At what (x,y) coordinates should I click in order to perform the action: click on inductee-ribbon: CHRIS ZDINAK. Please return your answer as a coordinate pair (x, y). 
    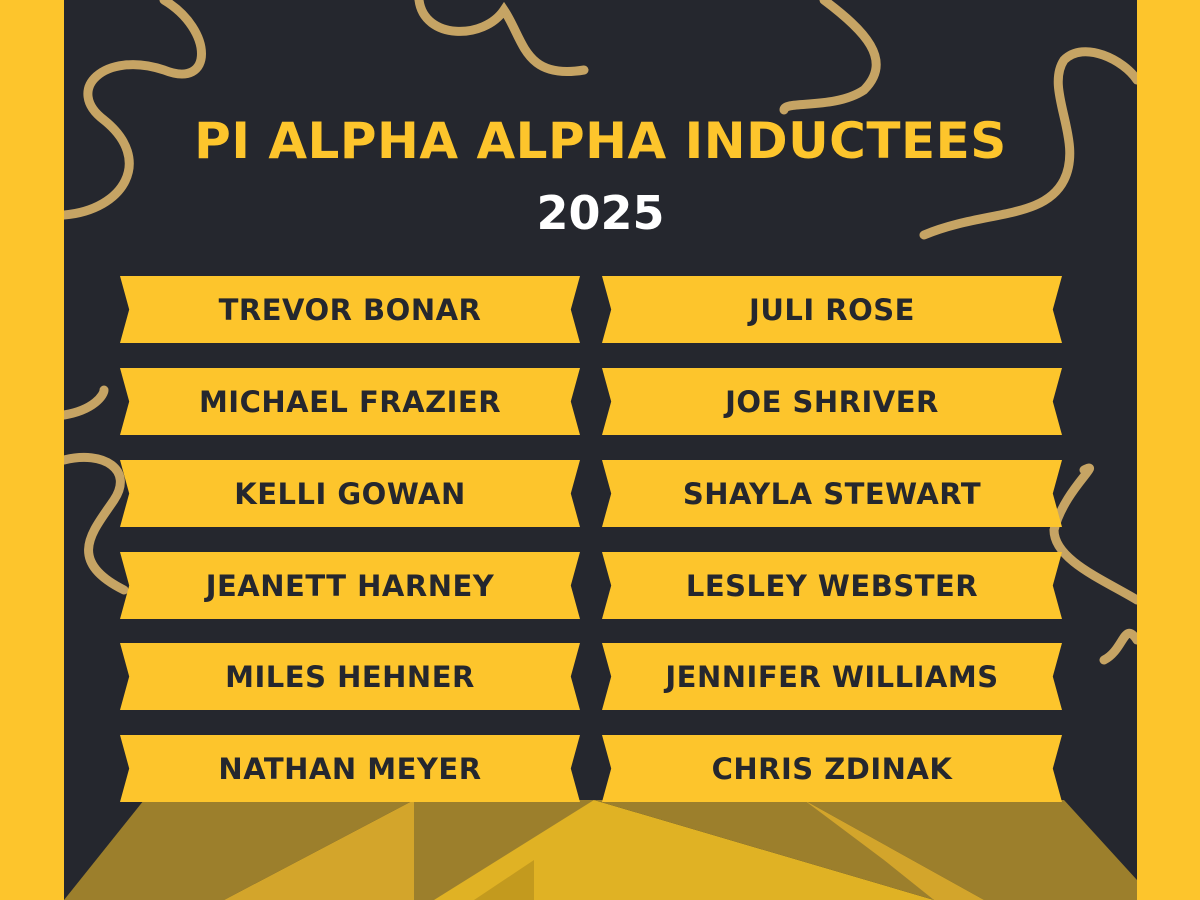
    Looking at the image, I should click on (832, 768).